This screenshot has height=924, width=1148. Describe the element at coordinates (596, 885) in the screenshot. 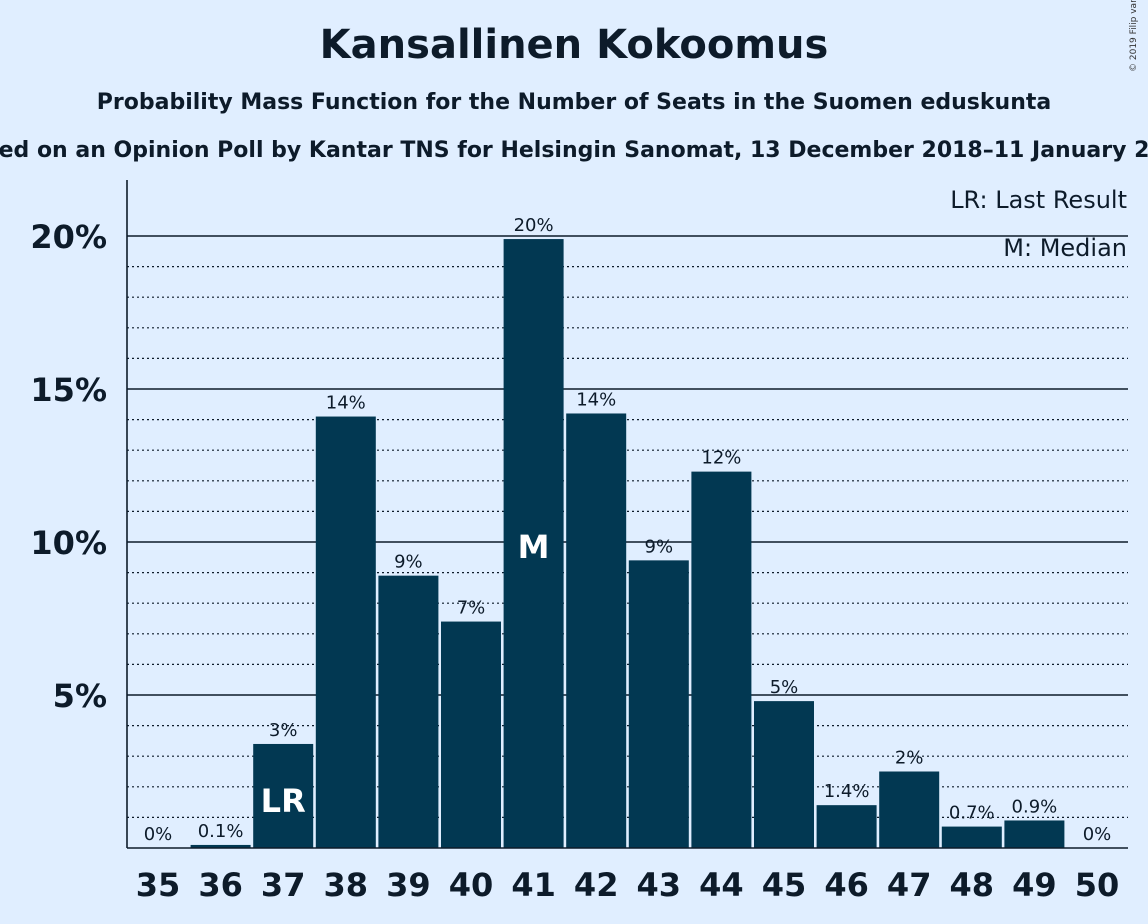

I see `x-tick-label: 42` at that location.